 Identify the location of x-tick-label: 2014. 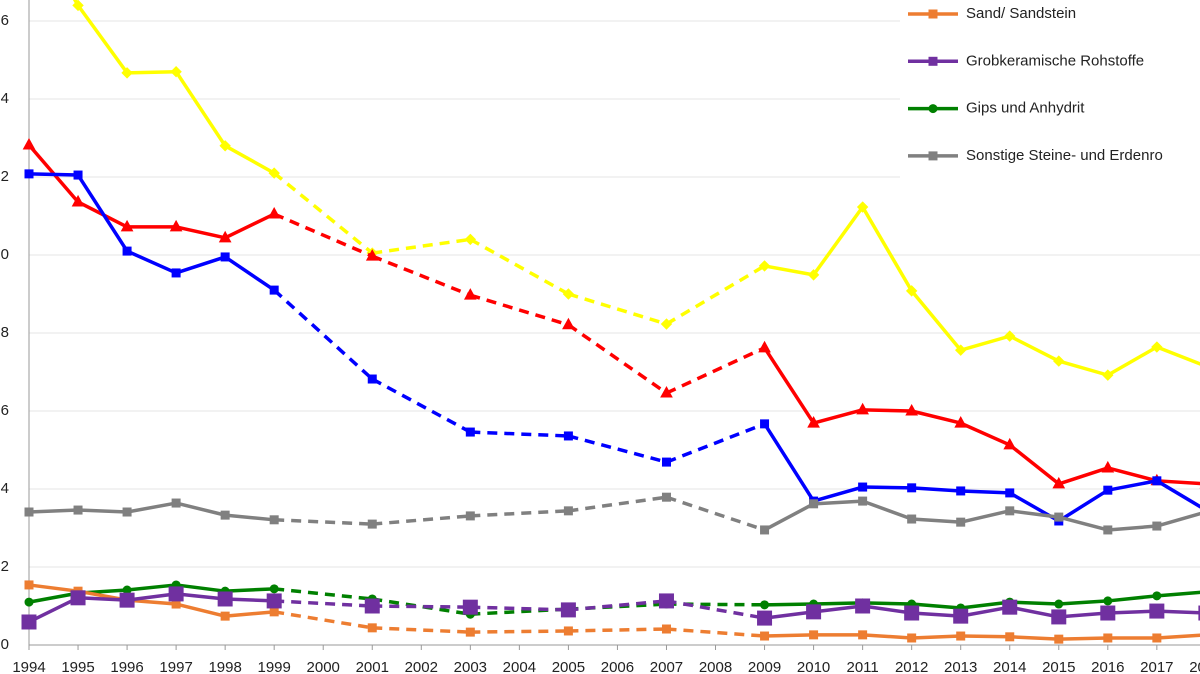
(1009, 666).